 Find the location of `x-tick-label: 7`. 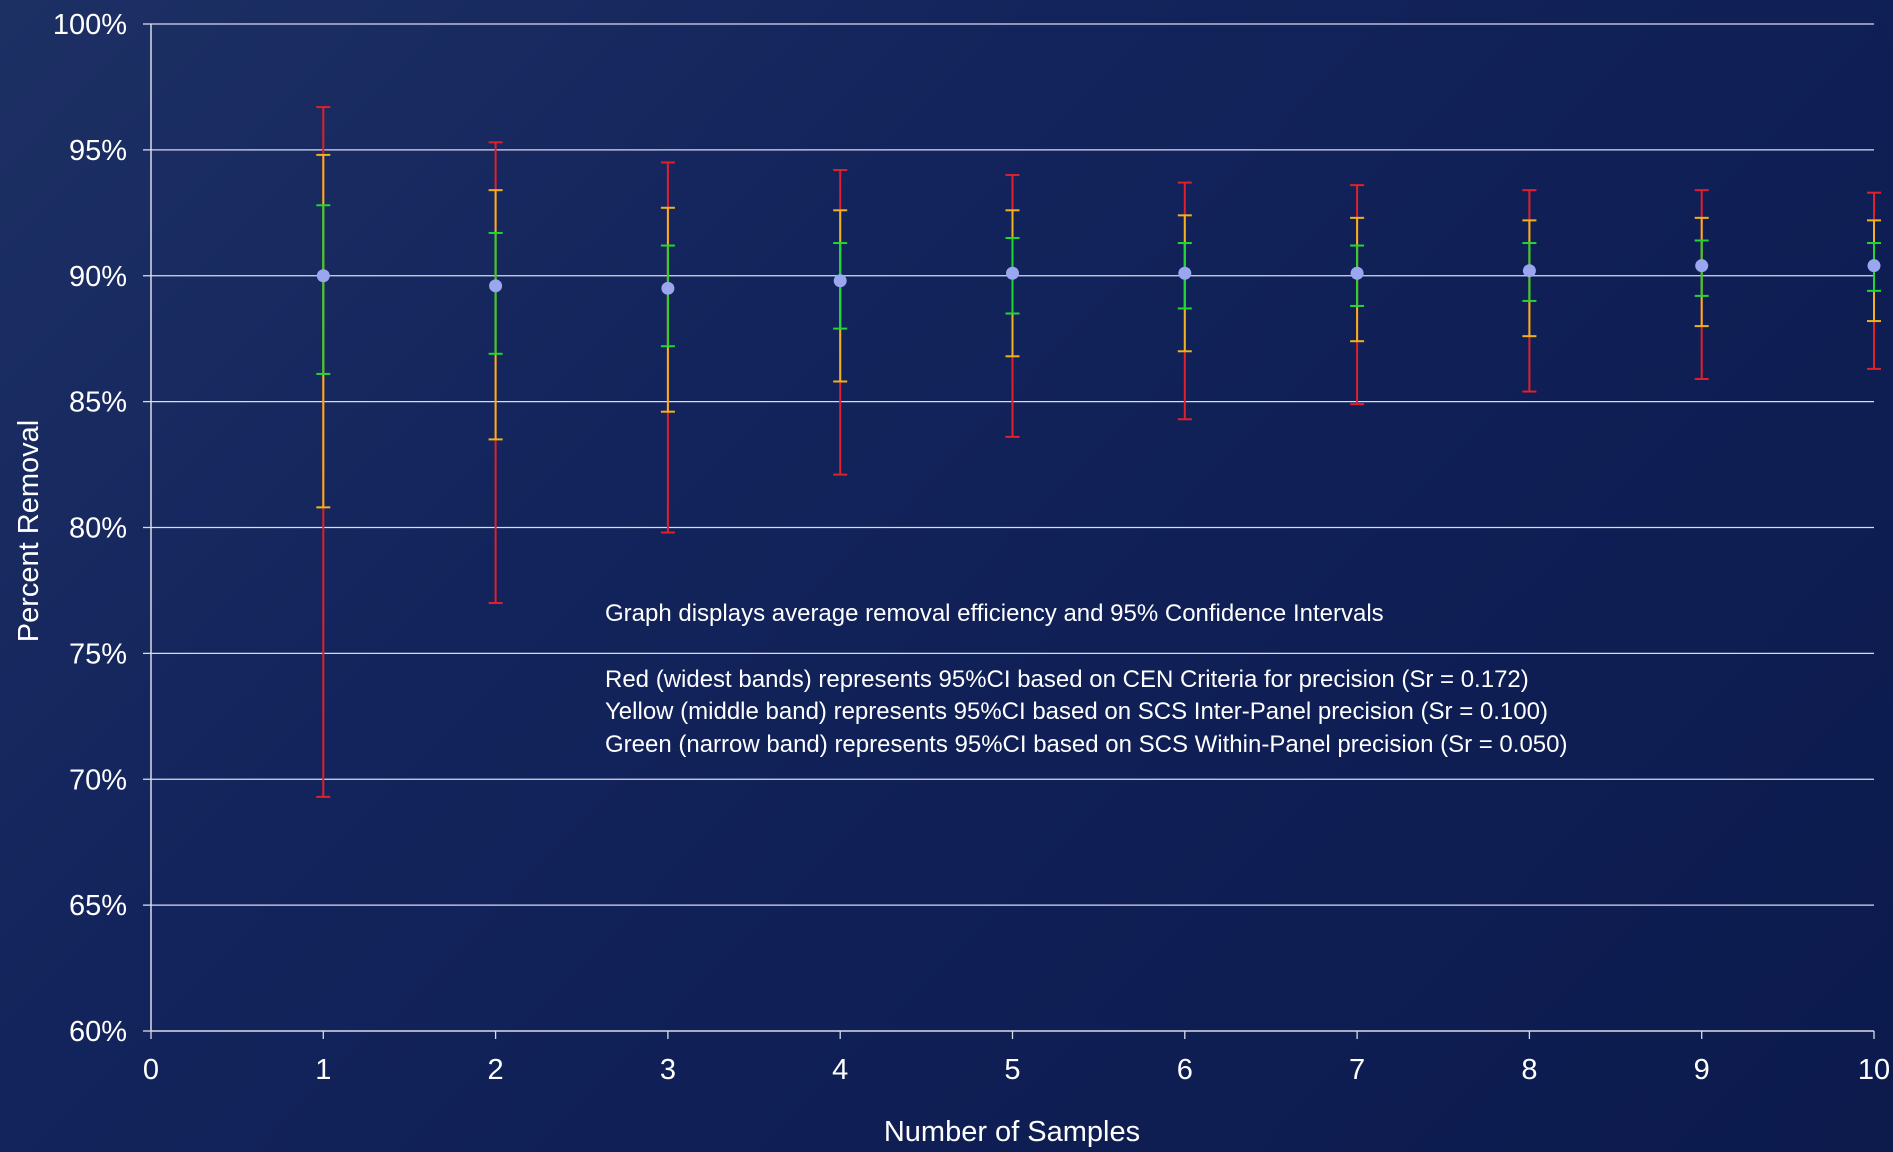

x-tick-label: 7 is located at coordinates (1357, 1070).